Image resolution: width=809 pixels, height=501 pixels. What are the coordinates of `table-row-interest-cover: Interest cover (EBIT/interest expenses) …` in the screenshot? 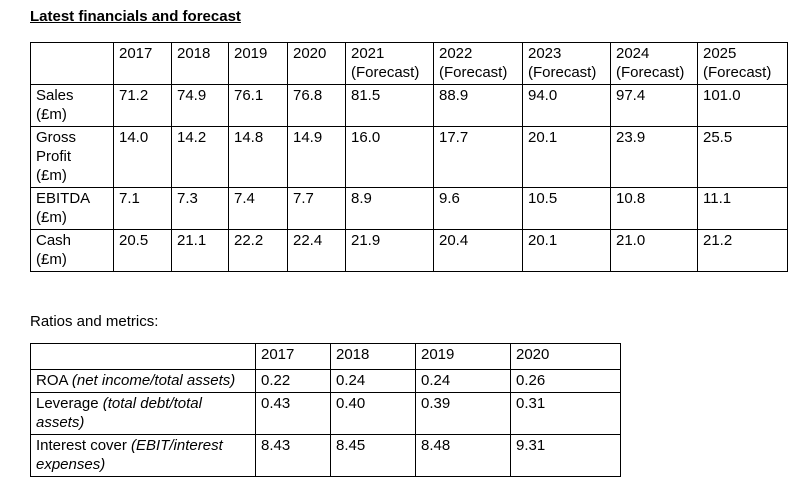 It's located at (325, 455).